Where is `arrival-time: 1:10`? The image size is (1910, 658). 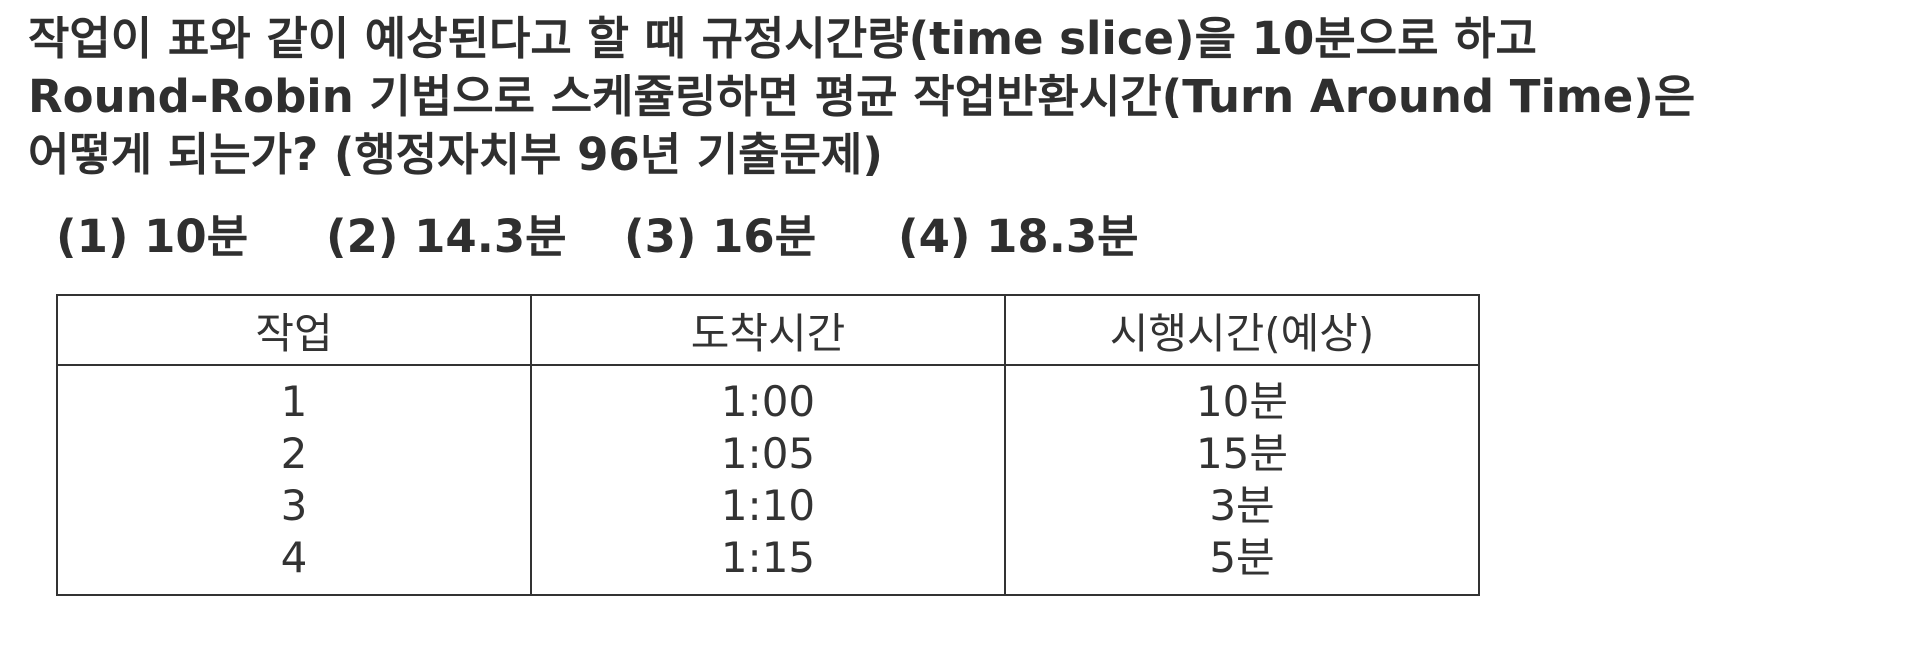 arrival-time: 1:10 is located at coordinates (768, 505).